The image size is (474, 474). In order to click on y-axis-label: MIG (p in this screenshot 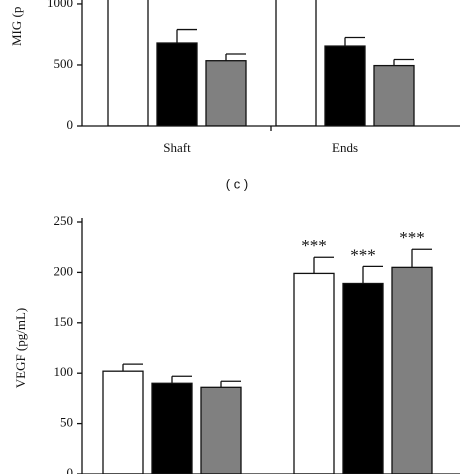, I will do `click(16, 26)`.